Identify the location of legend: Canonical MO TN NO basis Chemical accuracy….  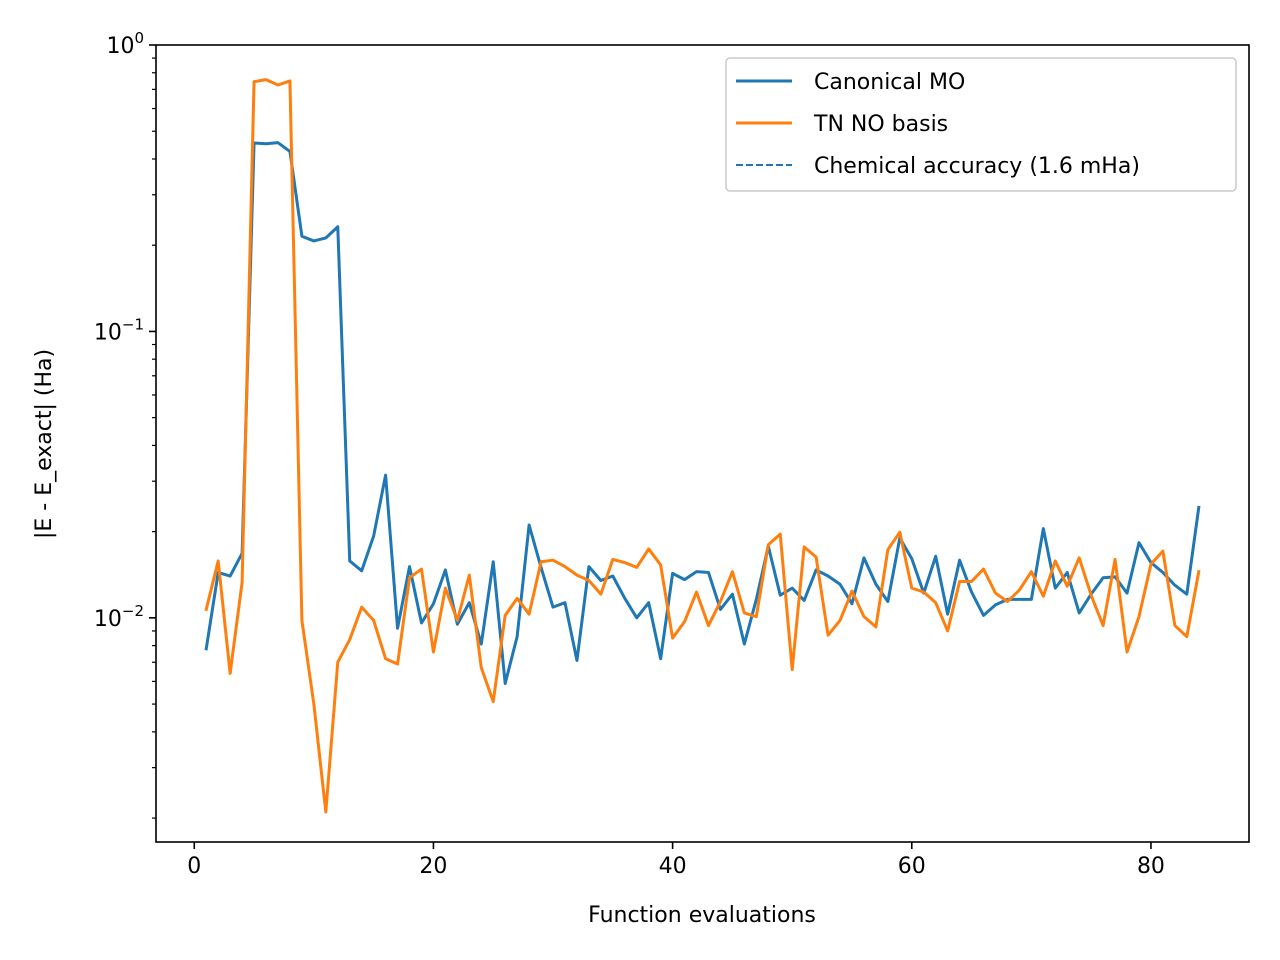
(981, 124).